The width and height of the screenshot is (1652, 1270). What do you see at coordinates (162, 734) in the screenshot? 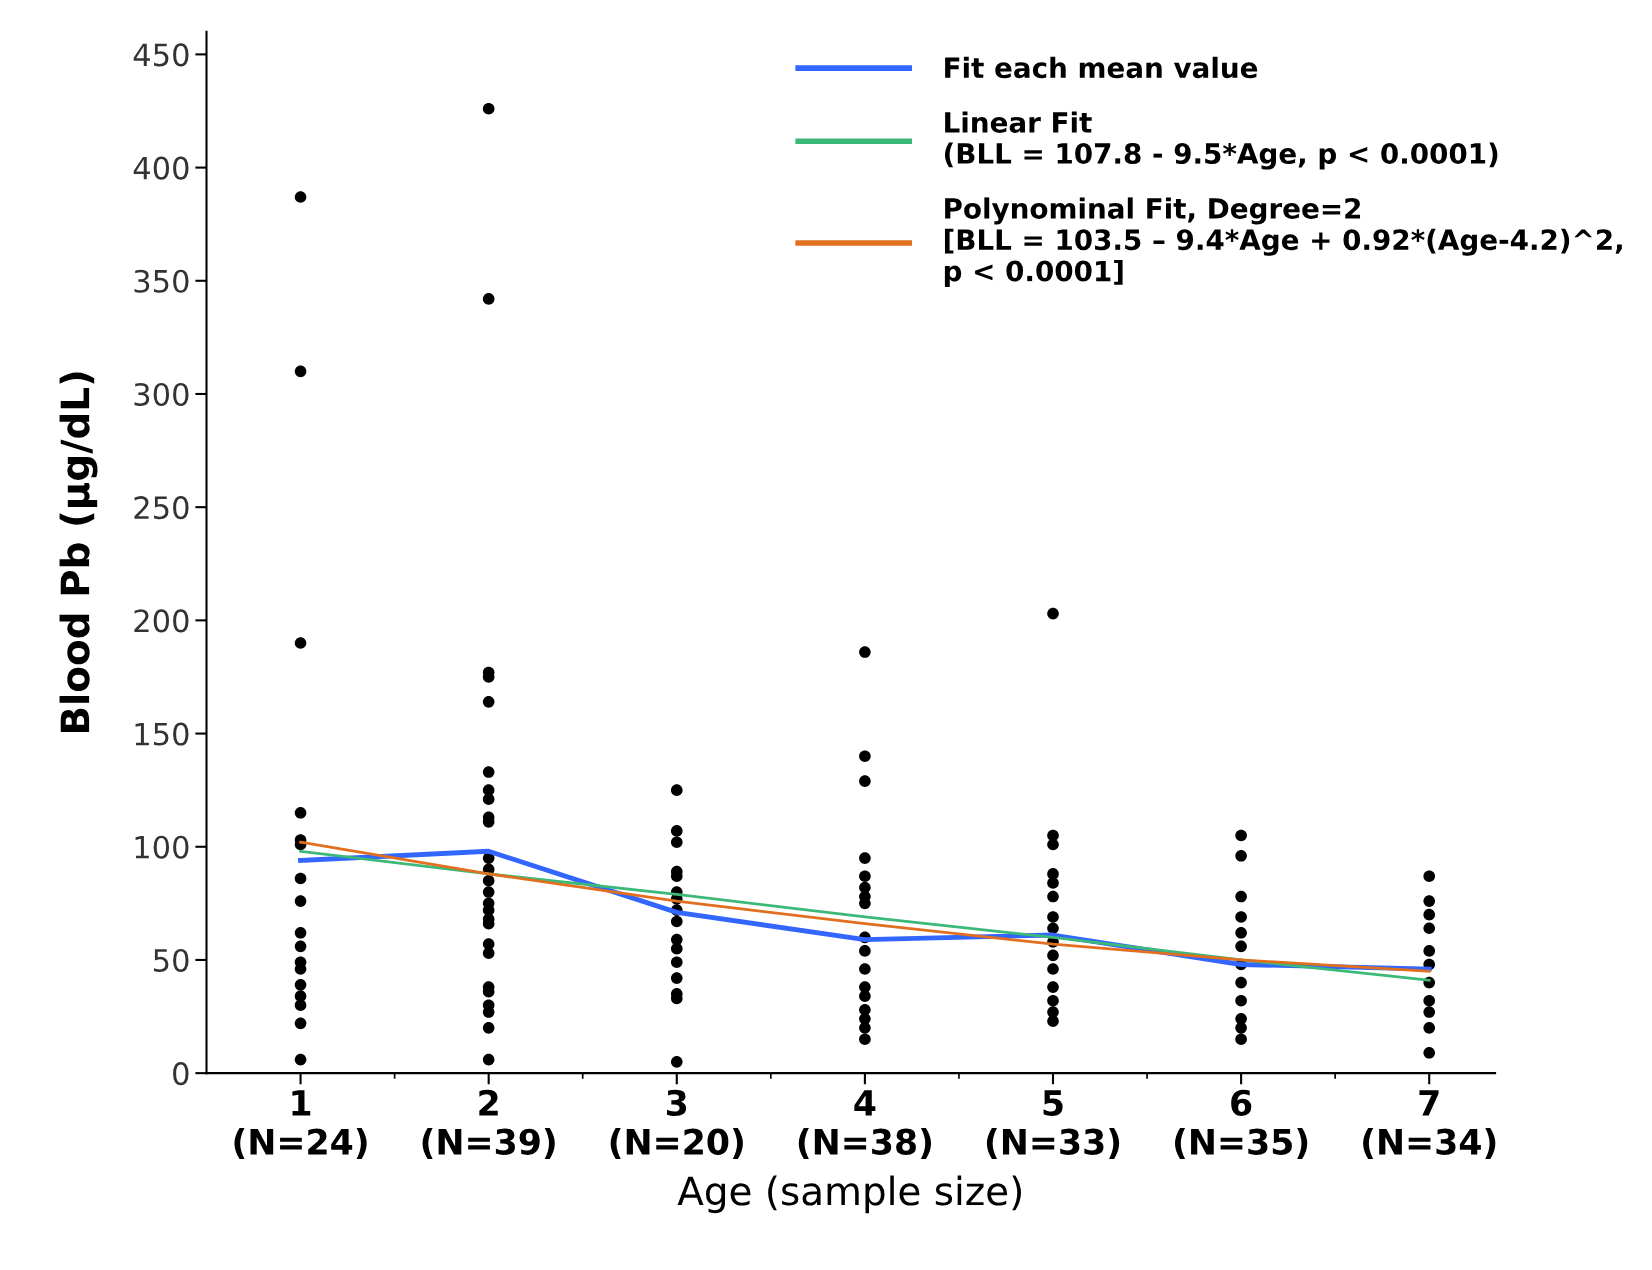
I see `y-tick-label: 150` at bounding box center [162, 734].